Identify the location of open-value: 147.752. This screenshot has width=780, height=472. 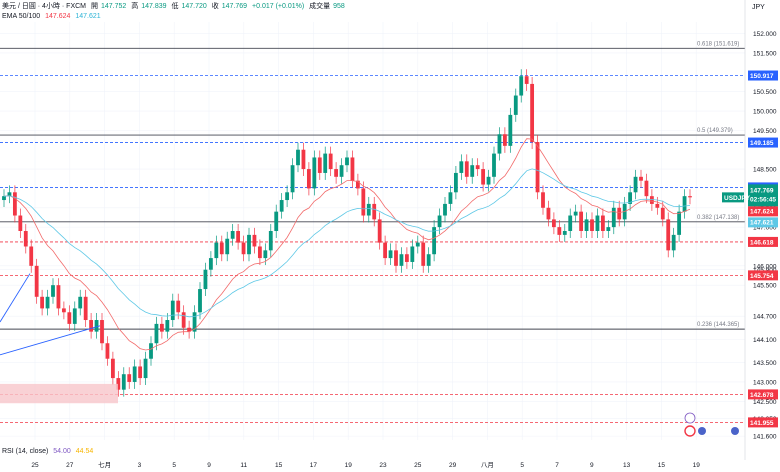
(113, 6).